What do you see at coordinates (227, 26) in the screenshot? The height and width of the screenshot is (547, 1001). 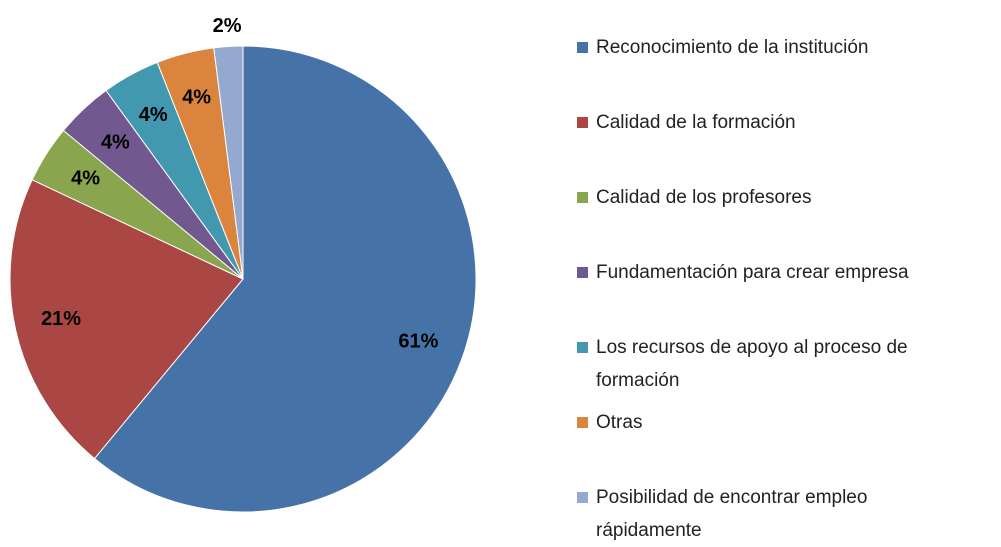 I see `data-label: 2%` at bounding box center [227, 26].